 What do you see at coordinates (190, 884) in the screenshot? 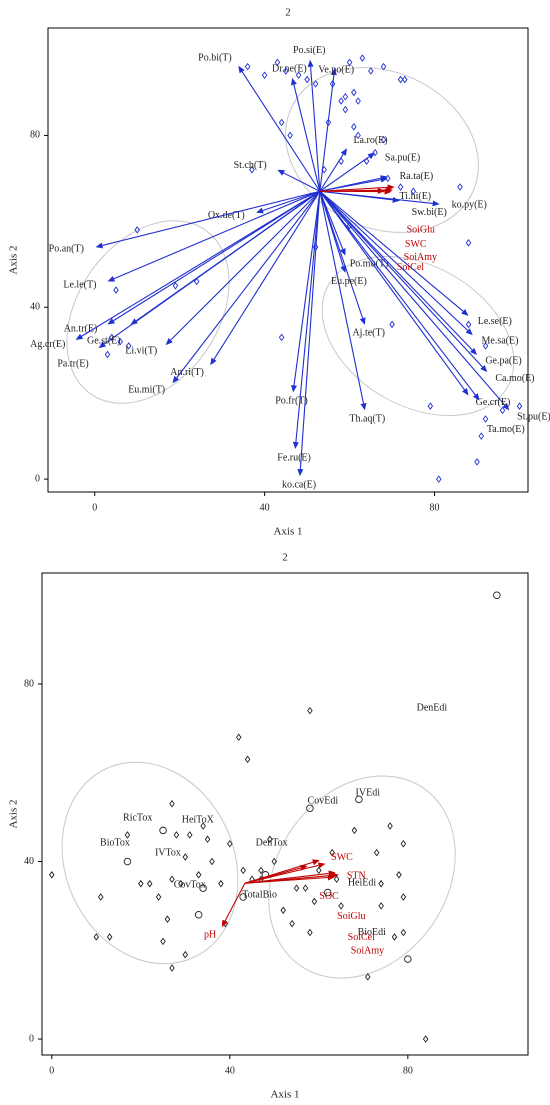
I see `variable-label: CovTox` at bounding box center [190, 884].